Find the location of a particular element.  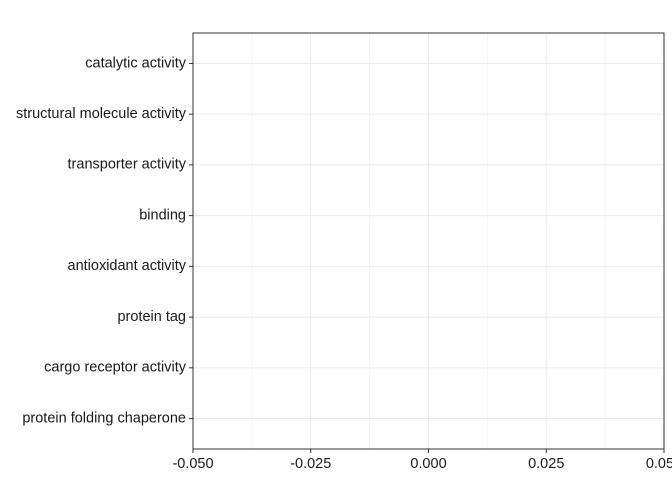

x-tick-label: -0.050 is located at coordinates (192, 464).